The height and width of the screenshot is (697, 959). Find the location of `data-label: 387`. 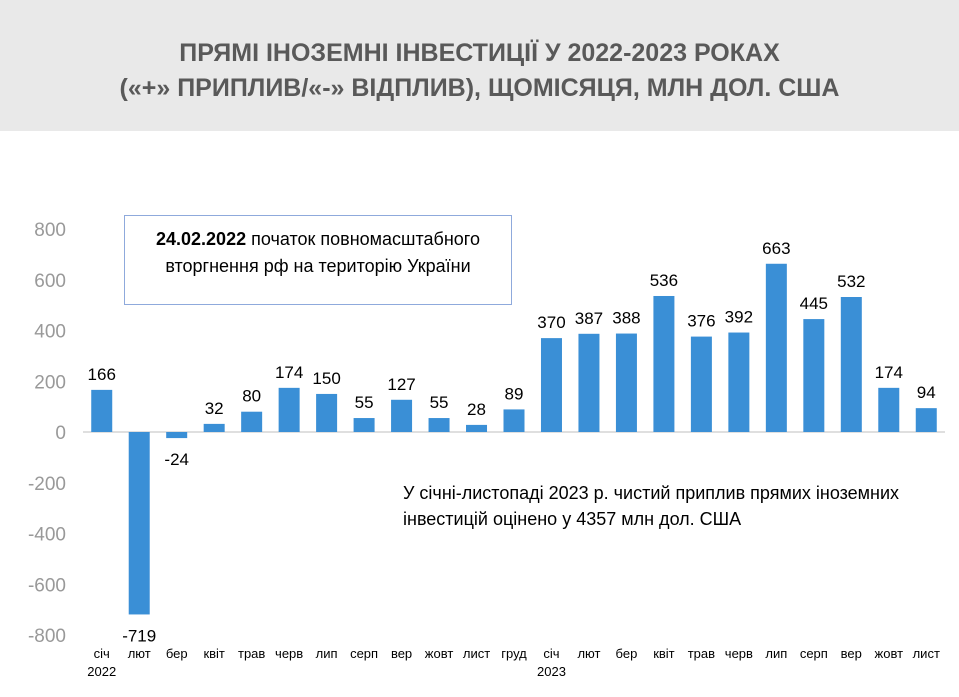

data-label: 387 is located at coordinates (589, 318).